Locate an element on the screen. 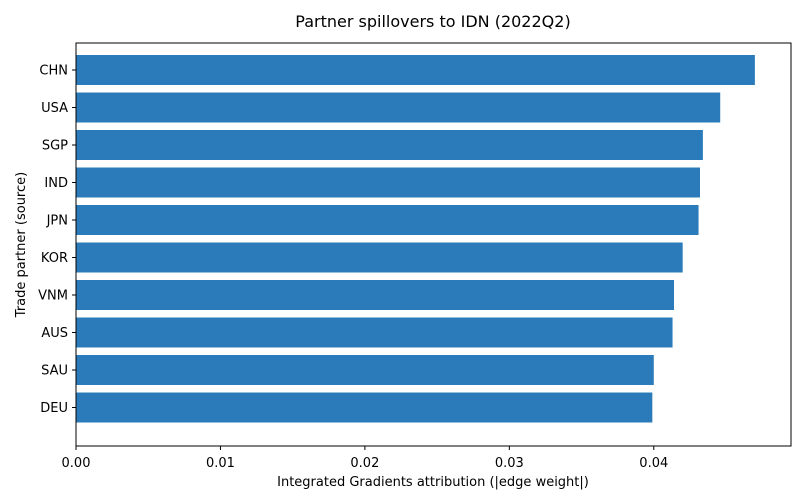 This screenshot has height=504, width=806. bar-vnm is located at coordinates (375, 295).